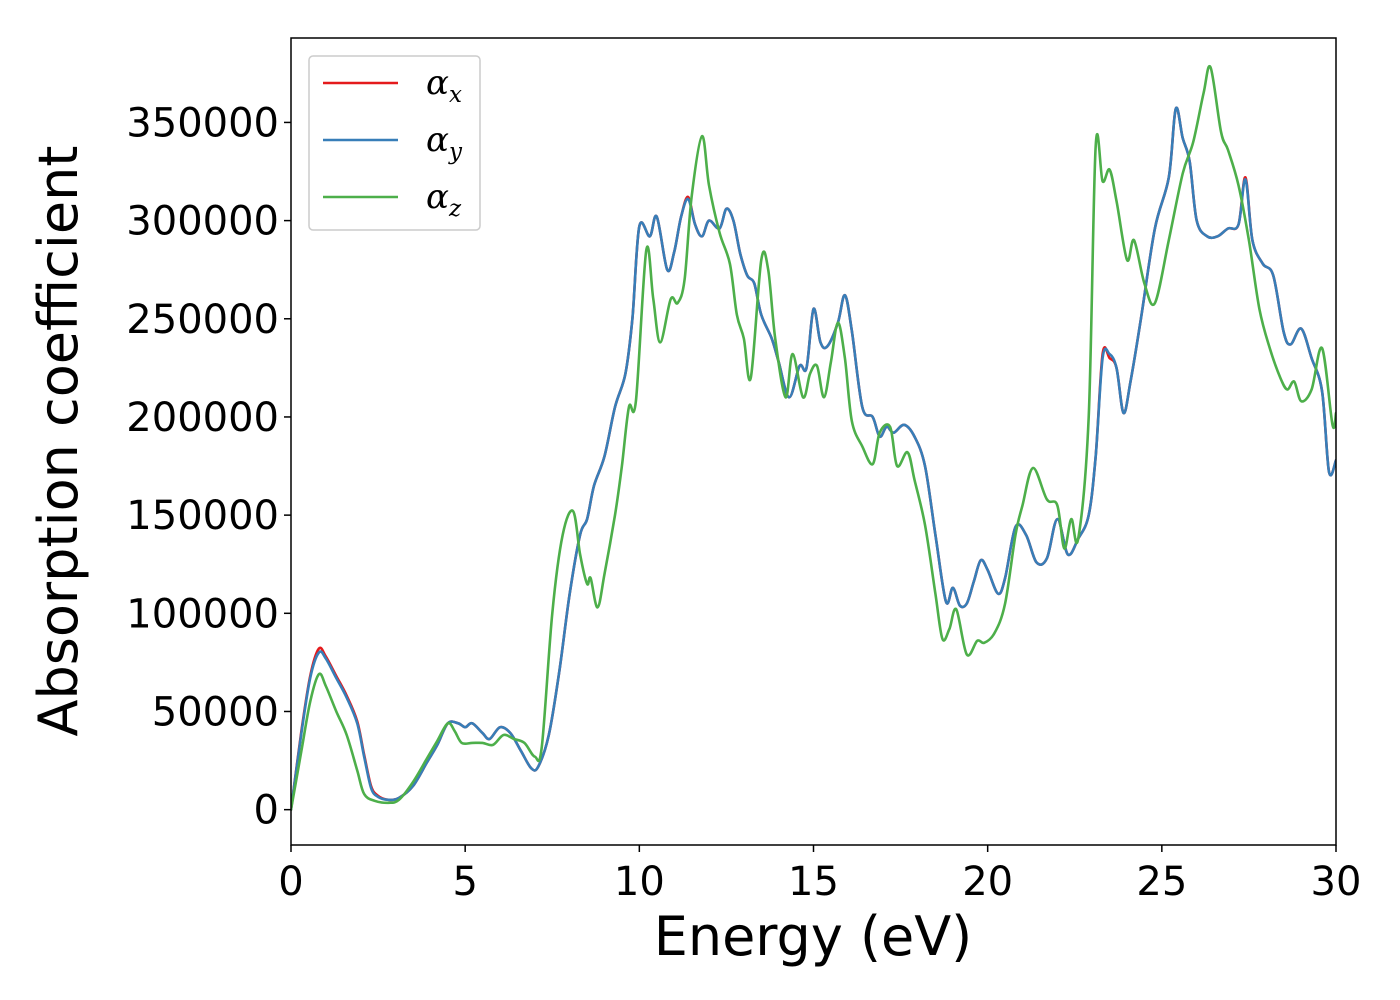 The width and height of the screenshot is (1400, 1000). Describe the element at coordinates (202, 320) in the screenshot. I see `y-tick-label: 250000` at that location.